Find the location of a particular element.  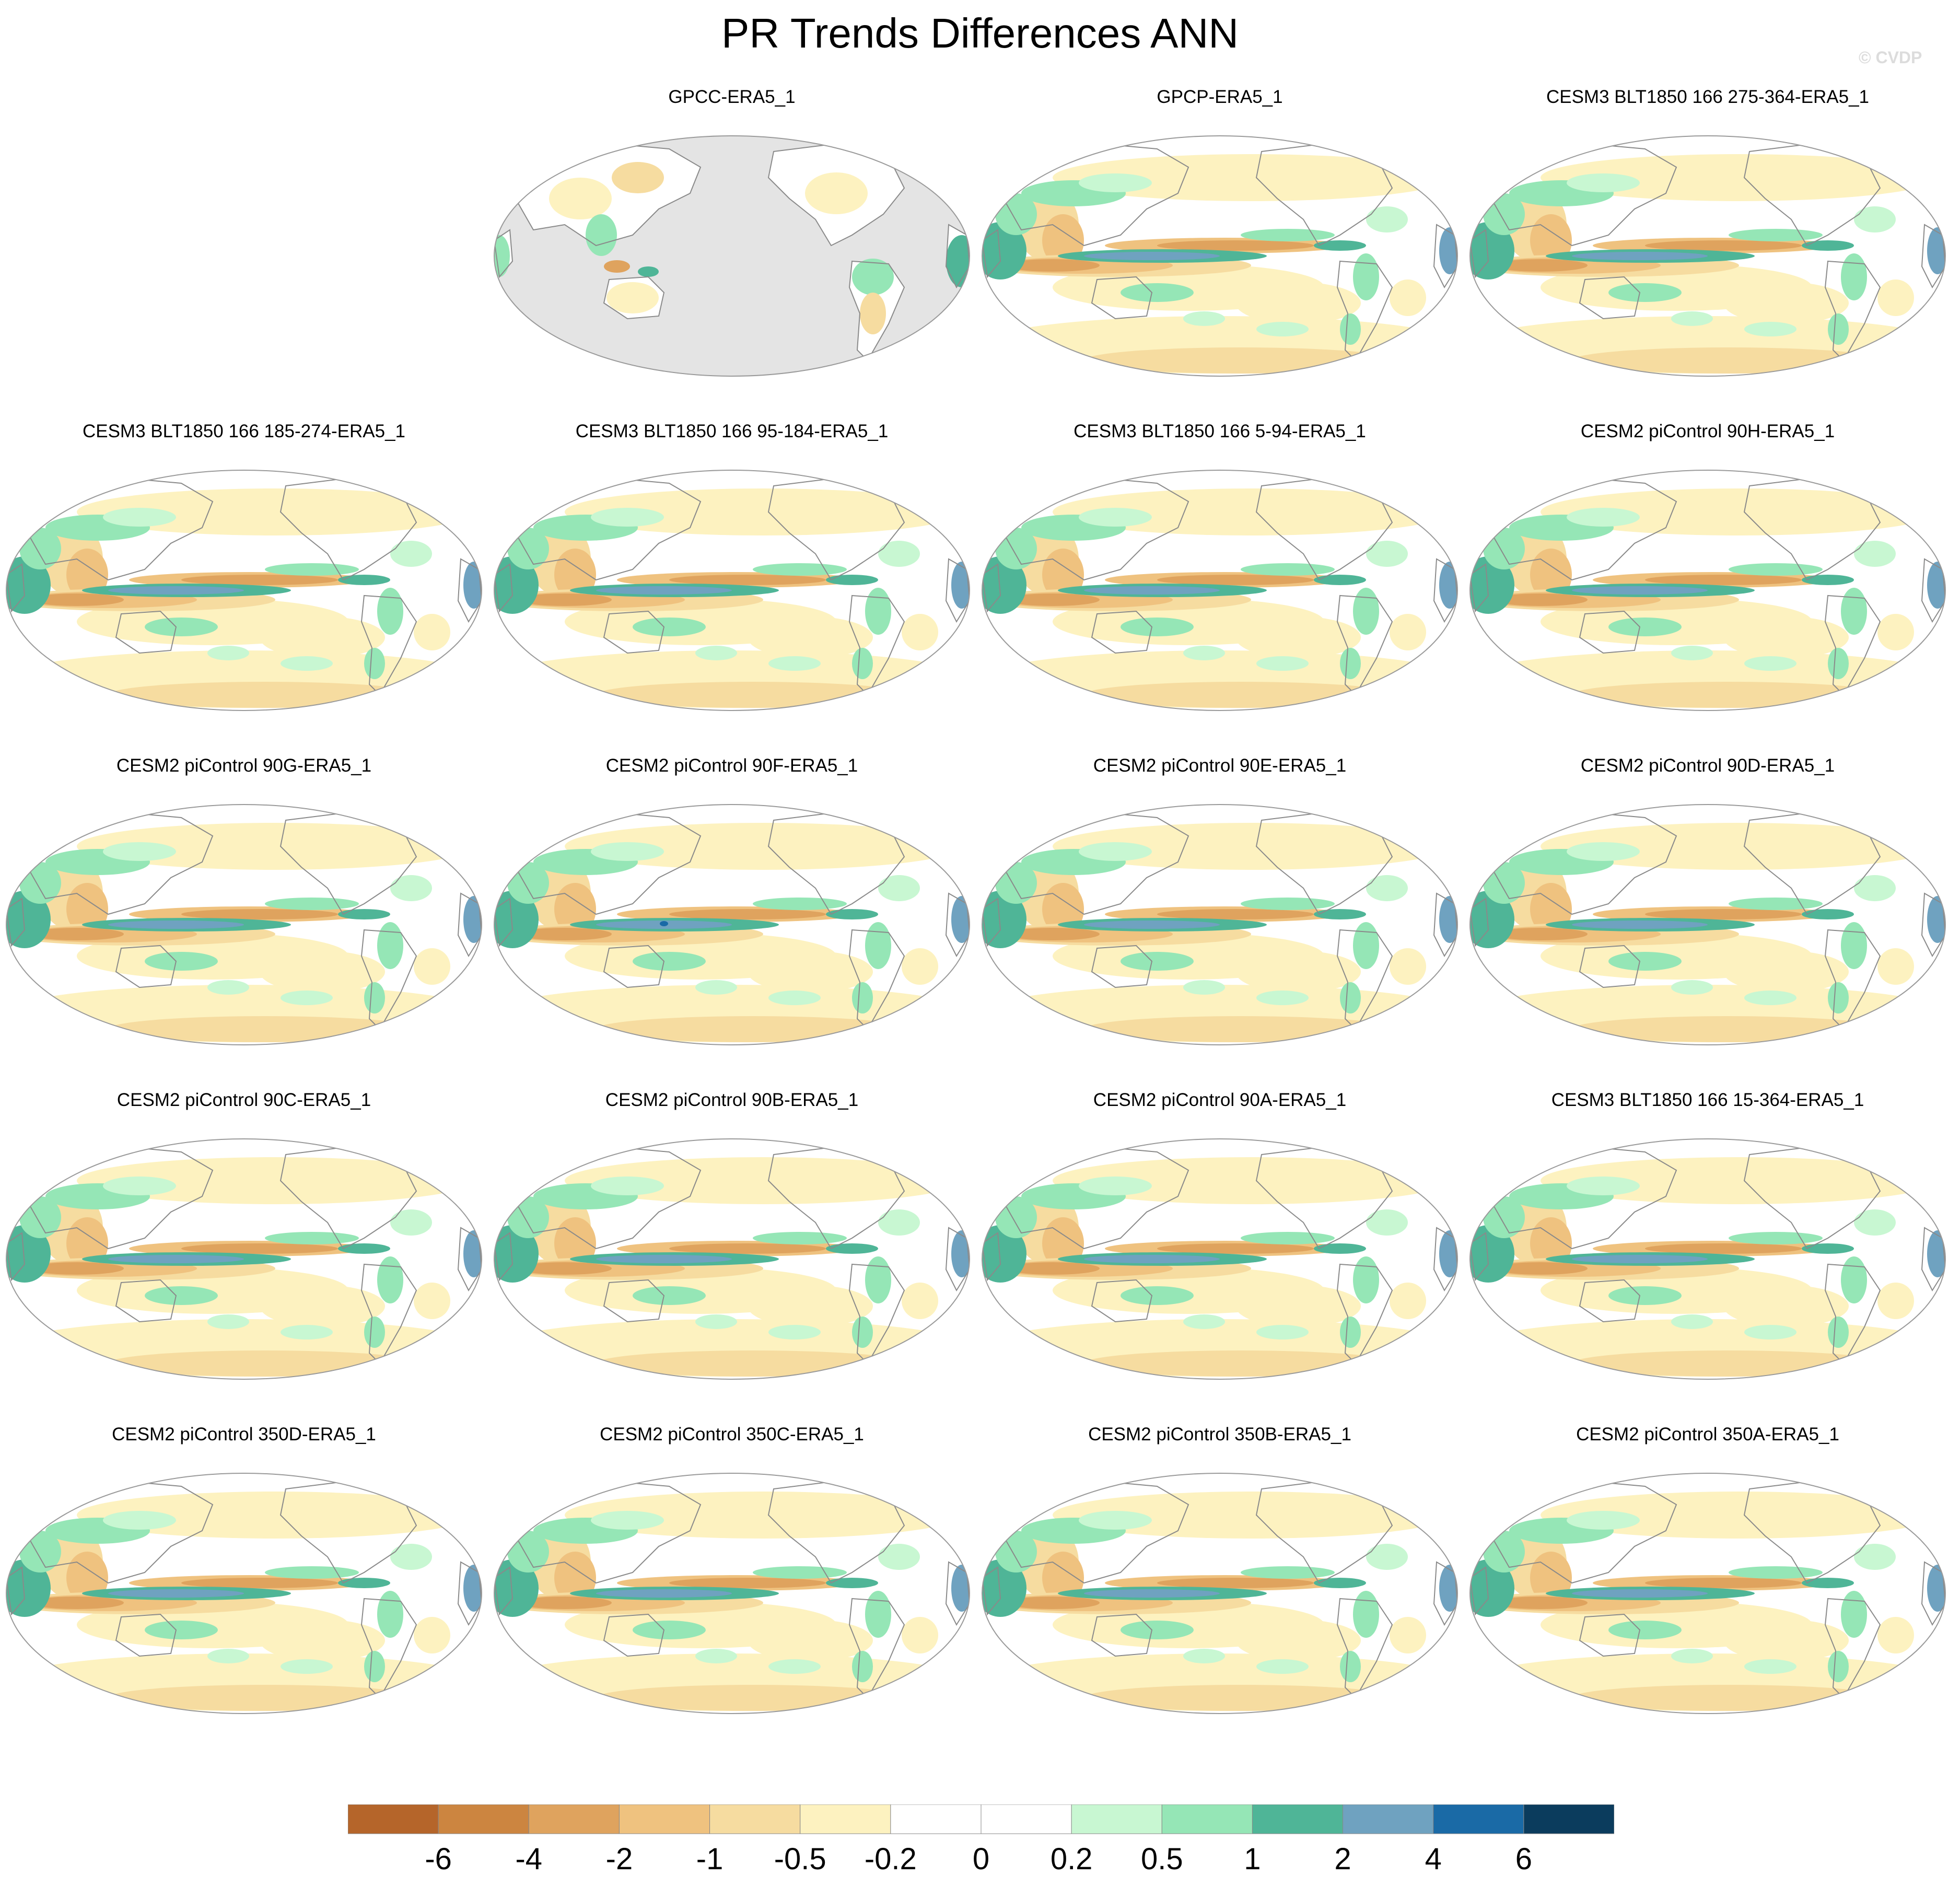

colorbar-tick-label: -6 is located at coordinates (438, 1859).